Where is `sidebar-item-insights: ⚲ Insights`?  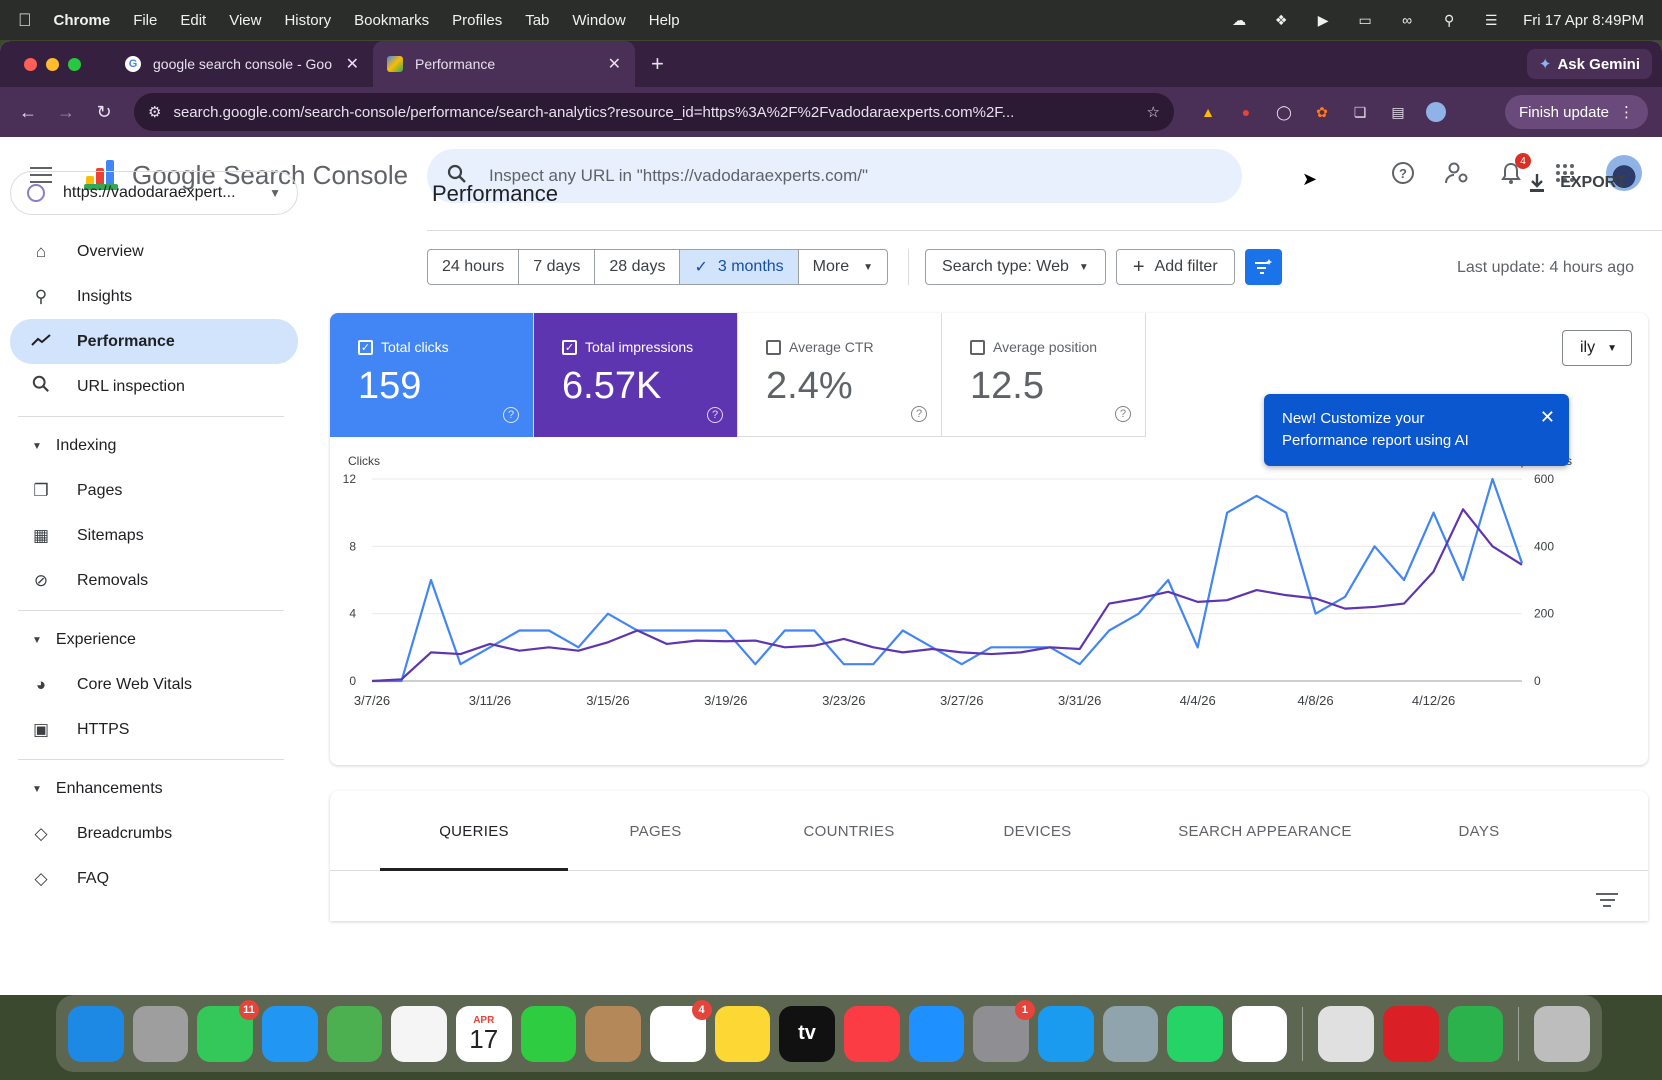
sidebar-item-insights: ⚲ Insights is located at coordinates (154, 296).